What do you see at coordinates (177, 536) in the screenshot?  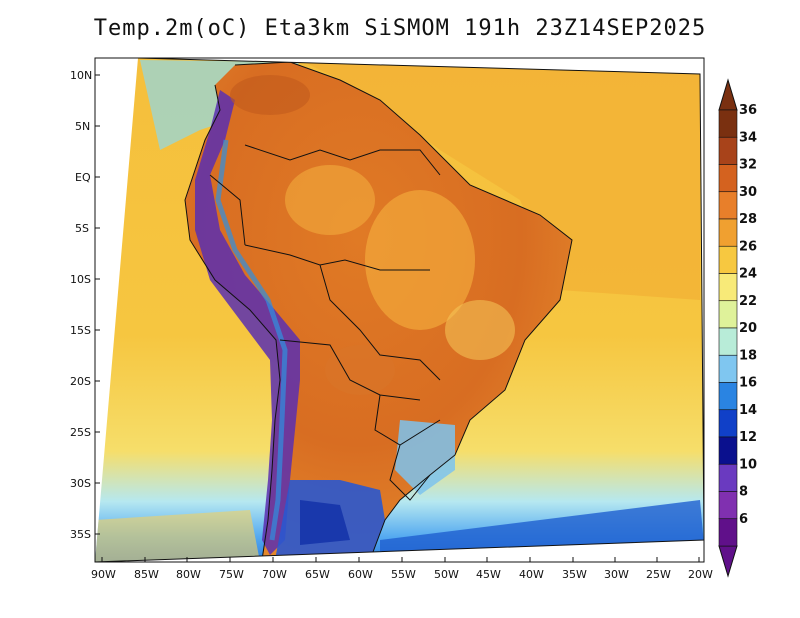 I see `southeast-pacific-region` at bounding box center [177, 536].